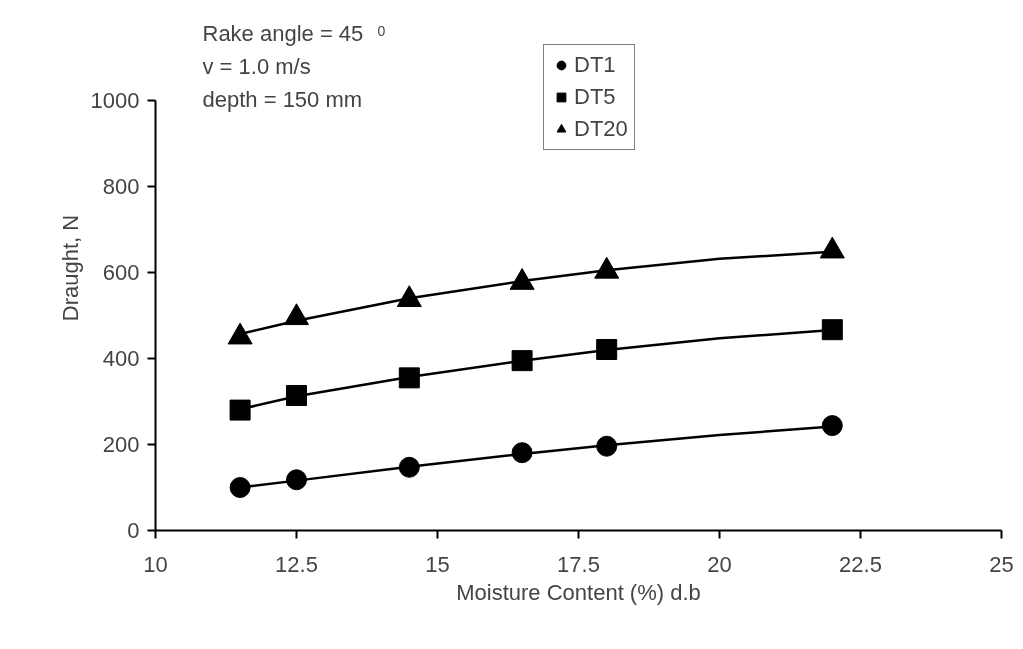 The width and height of the screenshot is (1023, 649). I want to click on legend-label: DT20, so click(601, 129).